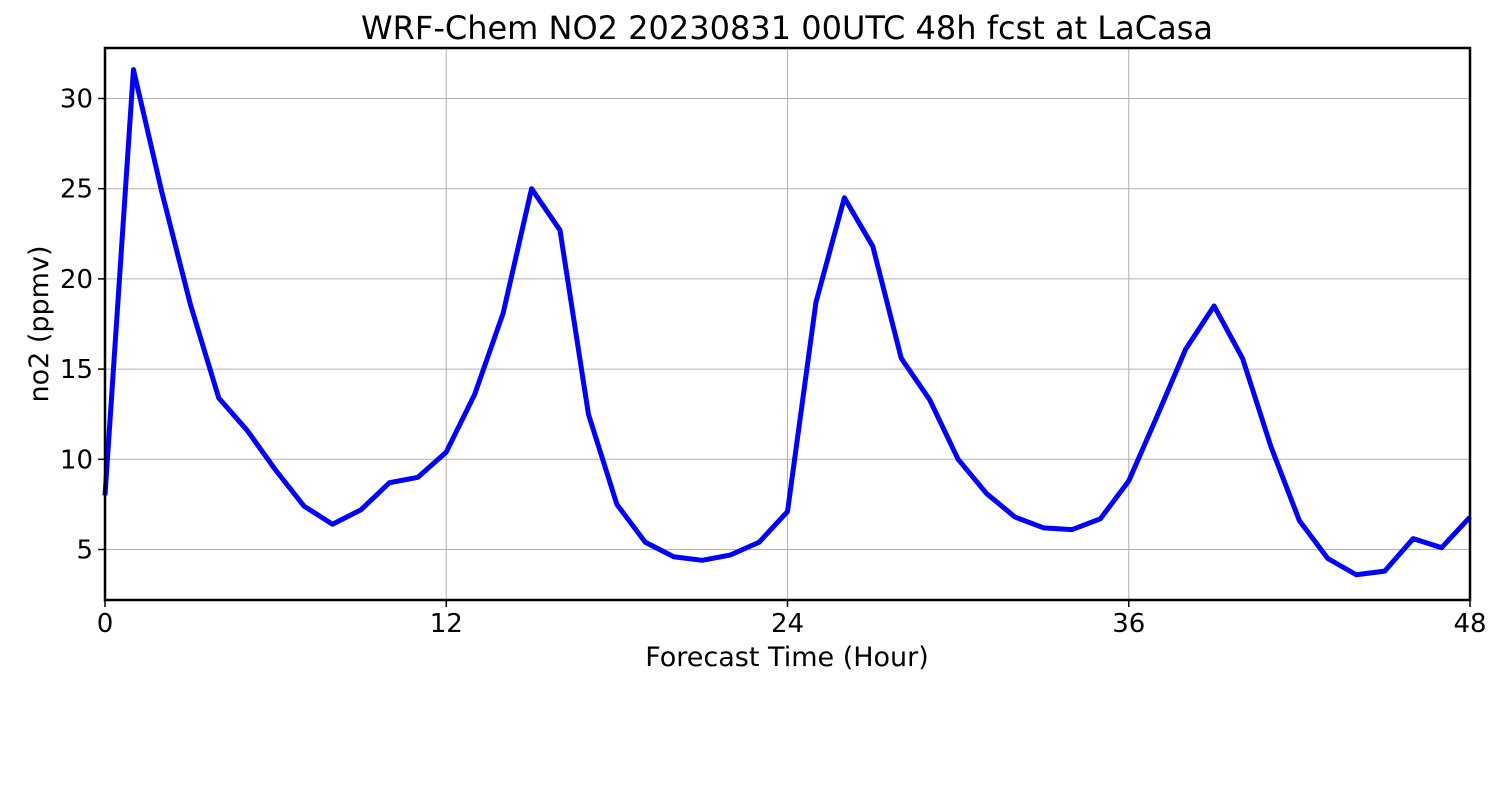  Describe the element at coordinates (787, 624) in the screenshot. I see `x-tick-label: 24` at that location.